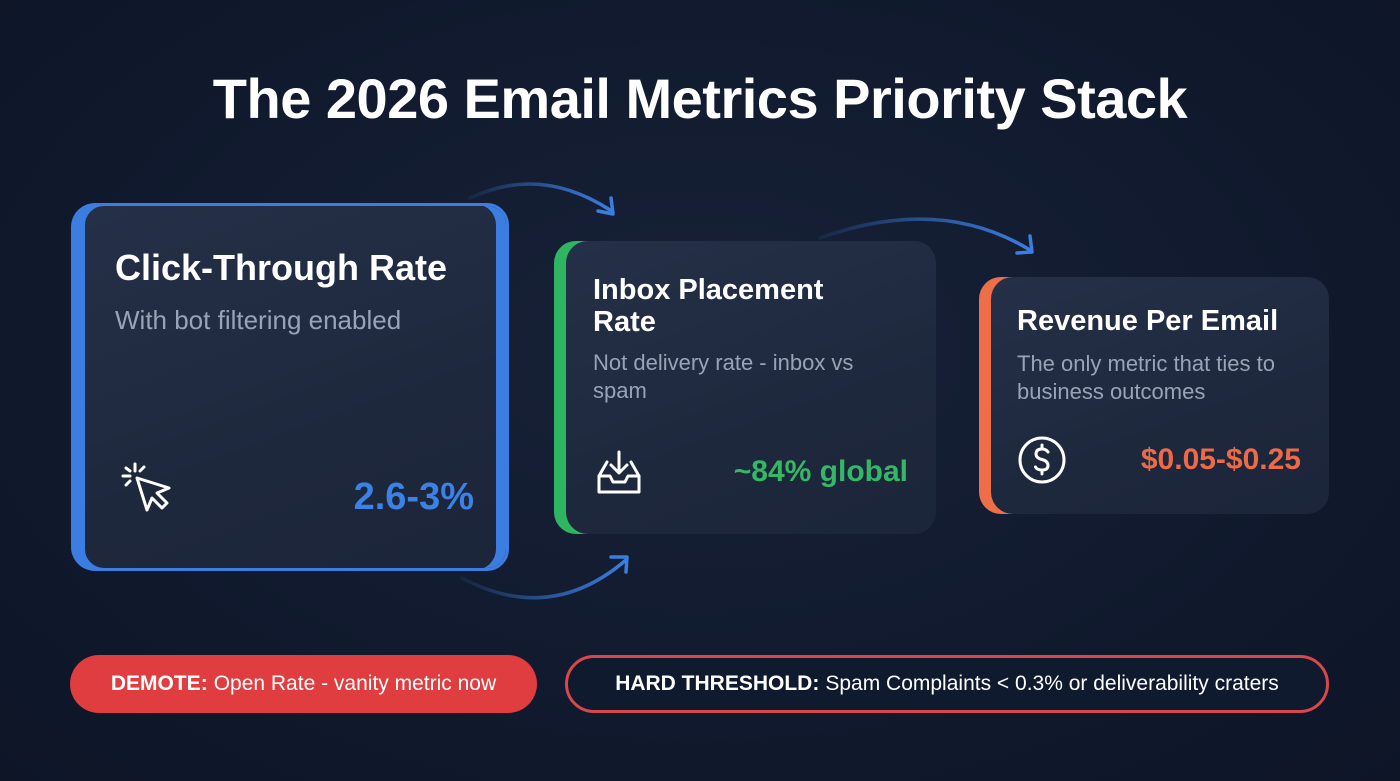  I want to click on card-subtitle: Not delivery rate - inbox vs spam, so click(723, 376).